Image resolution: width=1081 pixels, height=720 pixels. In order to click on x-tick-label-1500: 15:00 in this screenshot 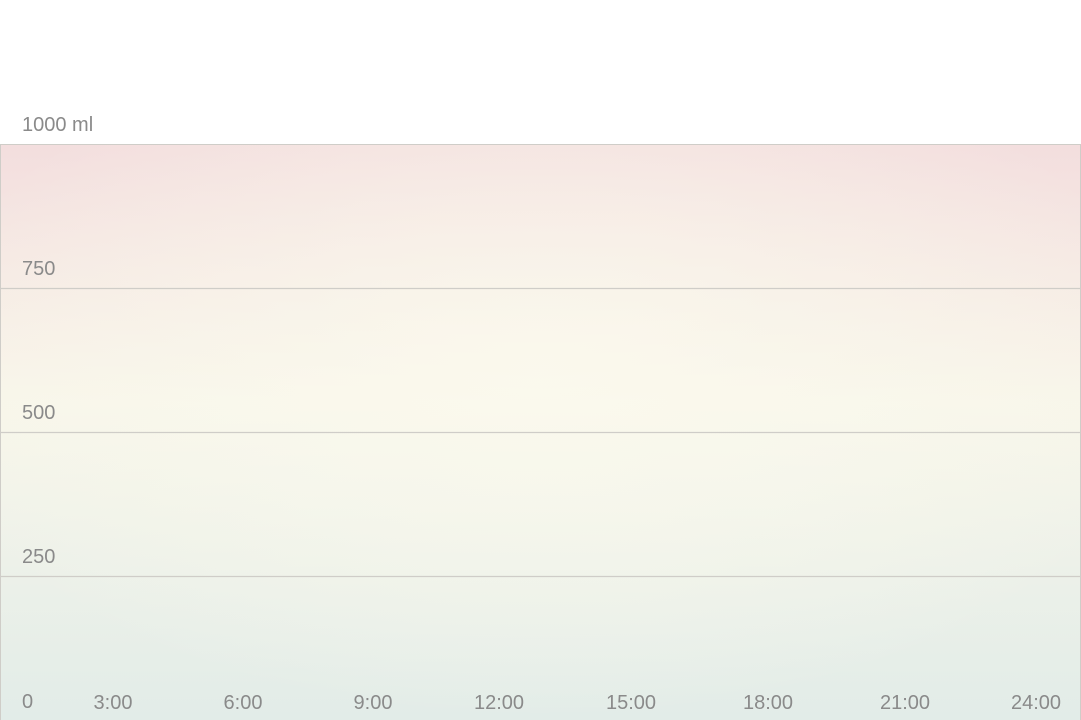, I will do `click(631, 703)`.